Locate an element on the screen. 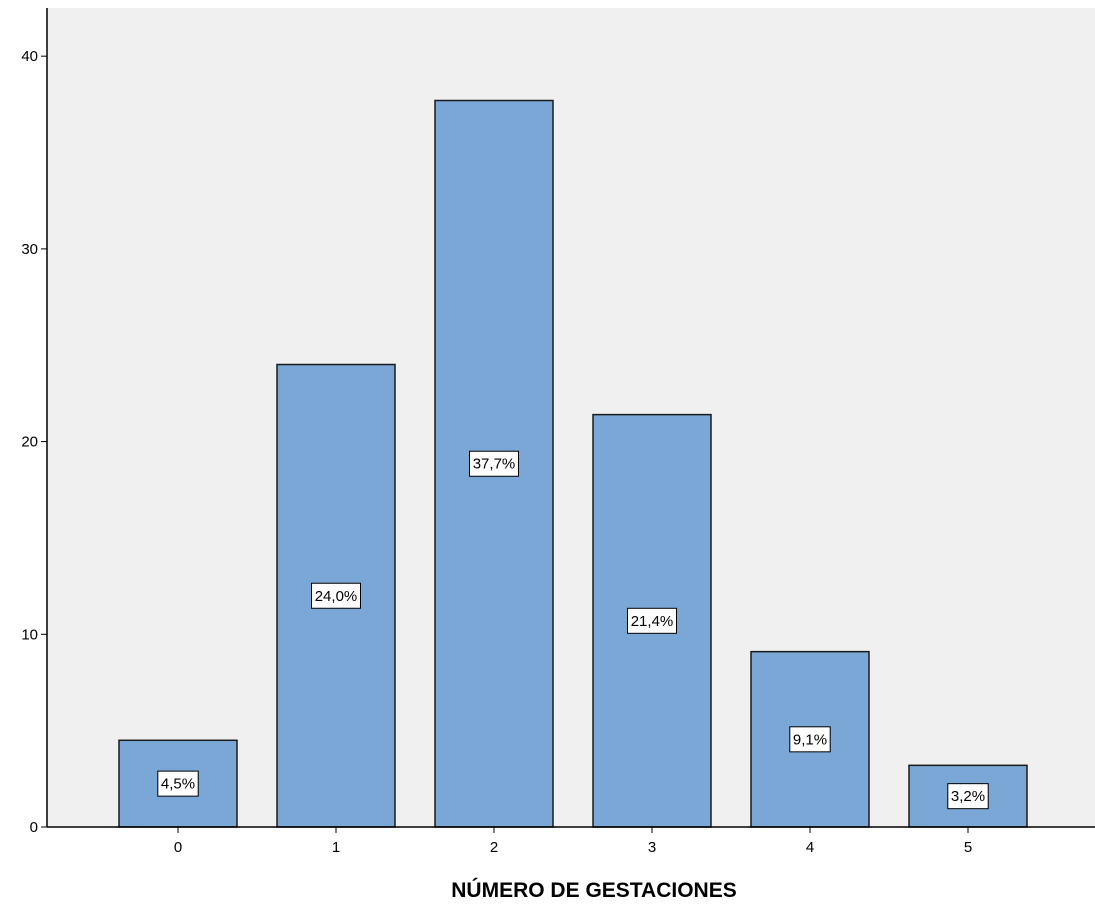 This screenshot has height=912, width=1095. x-axis-title: NÚMERO DE GESTACIONES is located at coordinates (593, 890).